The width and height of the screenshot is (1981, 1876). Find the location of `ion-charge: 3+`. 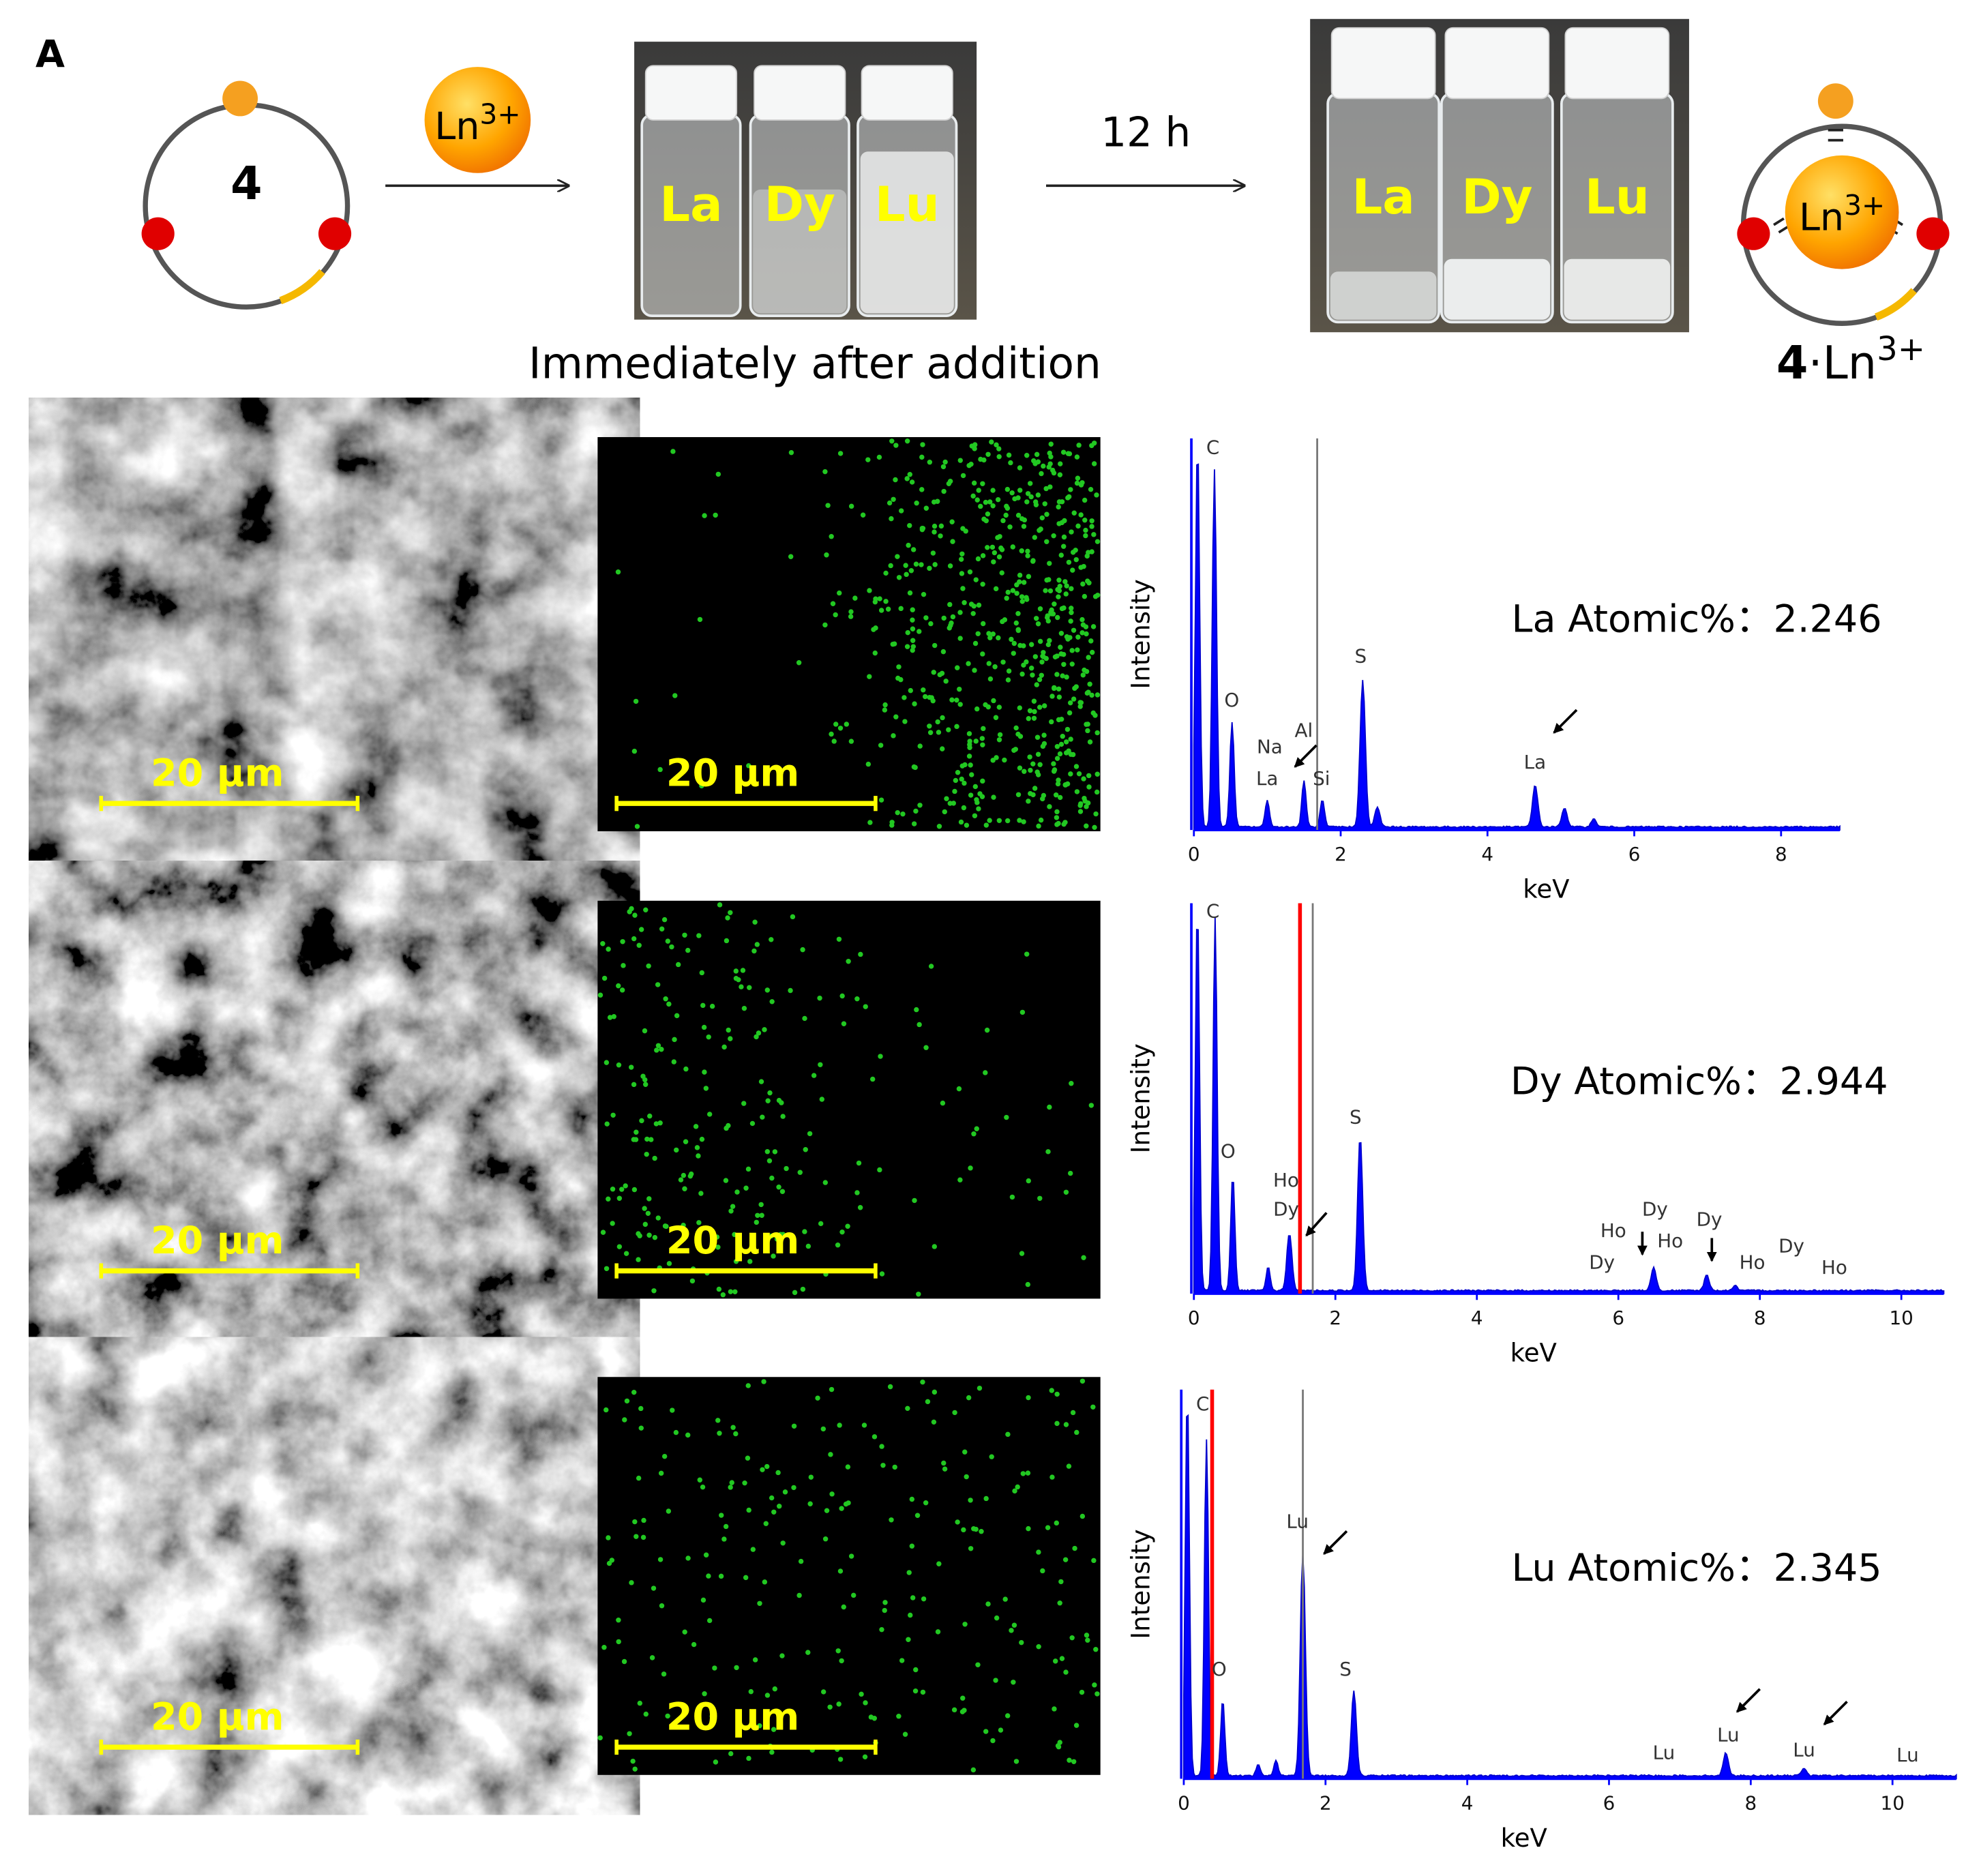

ion-charge: 3+ is located at coordinates (499, 114).